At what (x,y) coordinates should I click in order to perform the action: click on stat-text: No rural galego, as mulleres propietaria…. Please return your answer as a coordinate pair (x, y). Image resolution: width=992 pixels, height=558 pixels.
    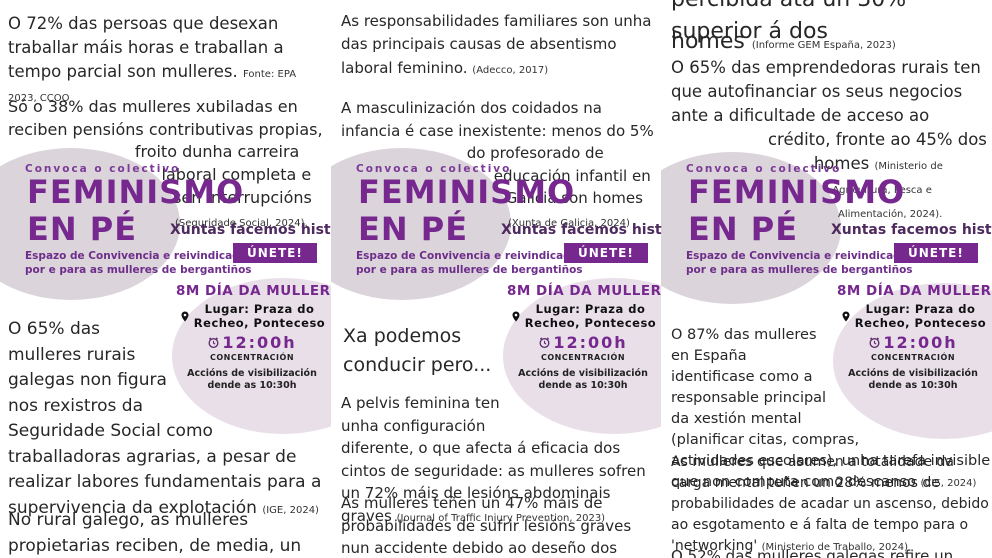
    Looking at the image, I should click on (155, 533).